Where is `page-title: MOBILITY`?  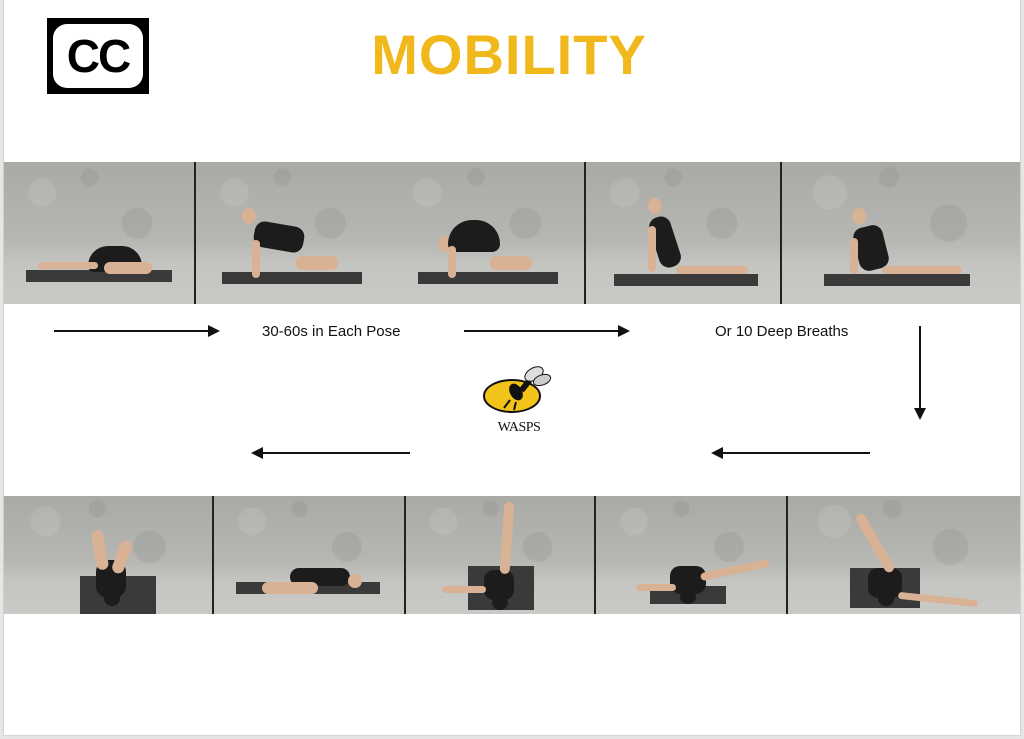 page-title: MOBILITY is located at coordinates (509, 54).